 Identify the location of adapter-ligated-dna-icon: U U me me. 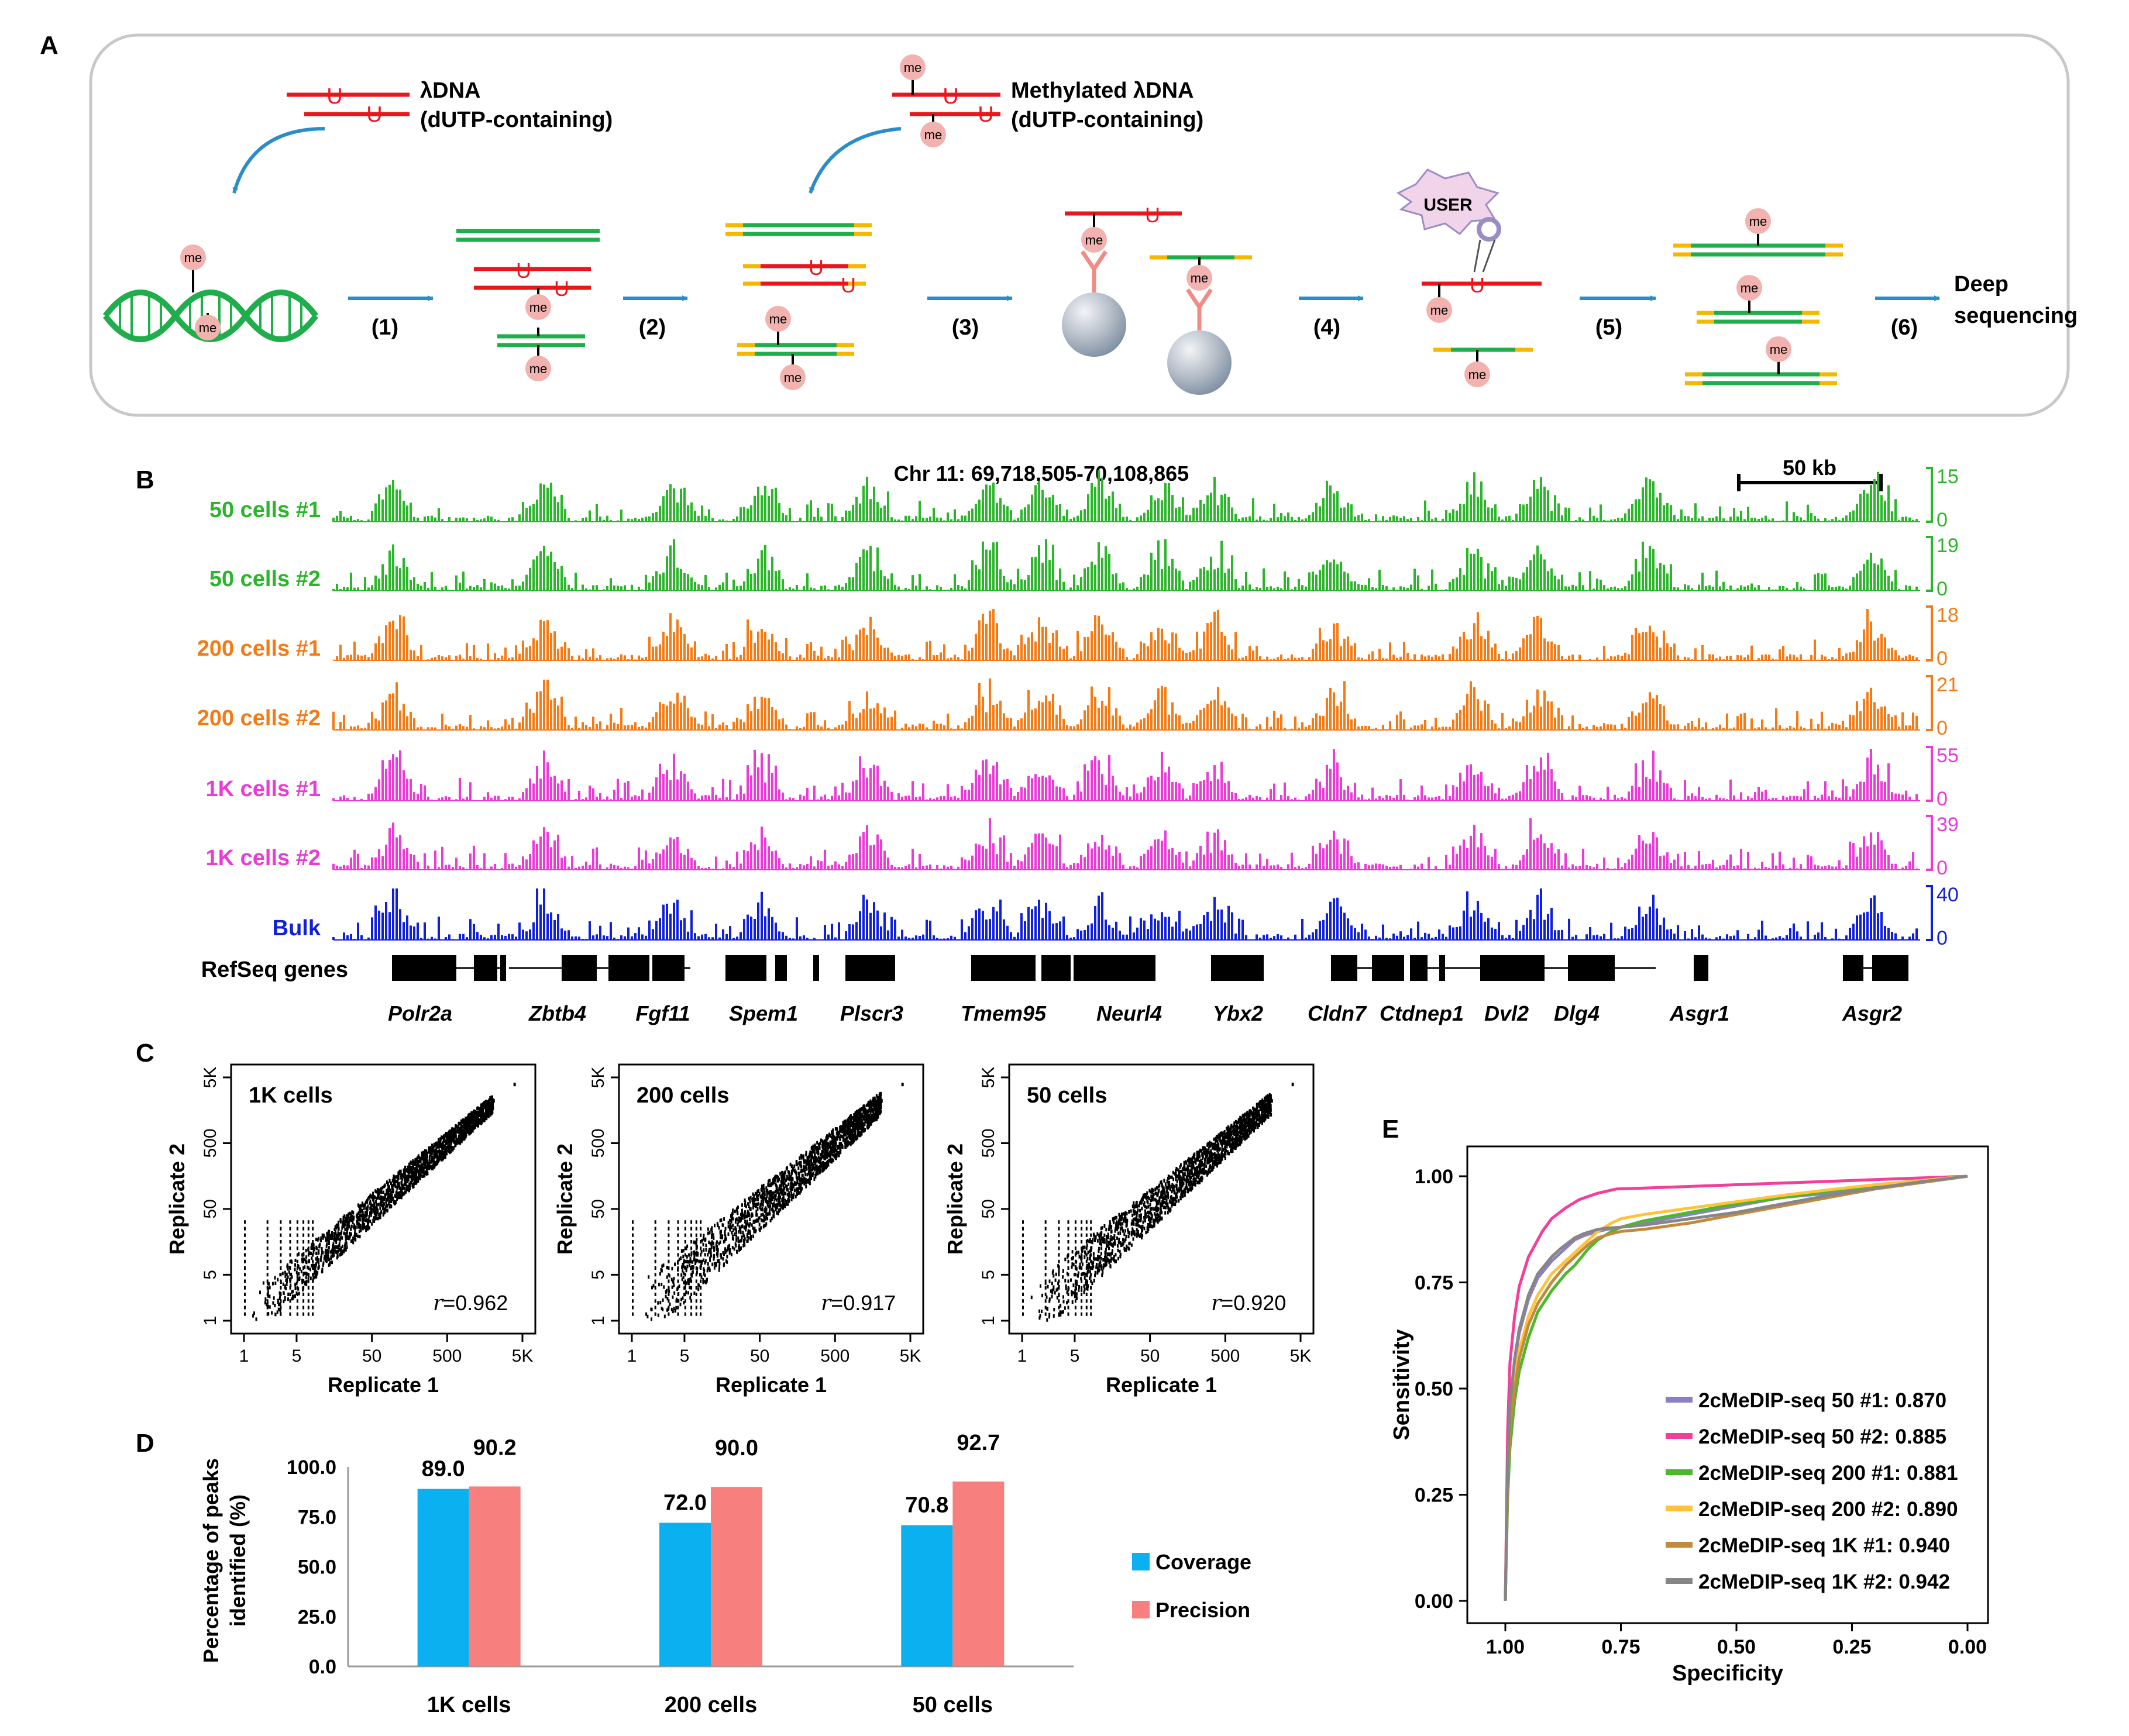
(798, 306).